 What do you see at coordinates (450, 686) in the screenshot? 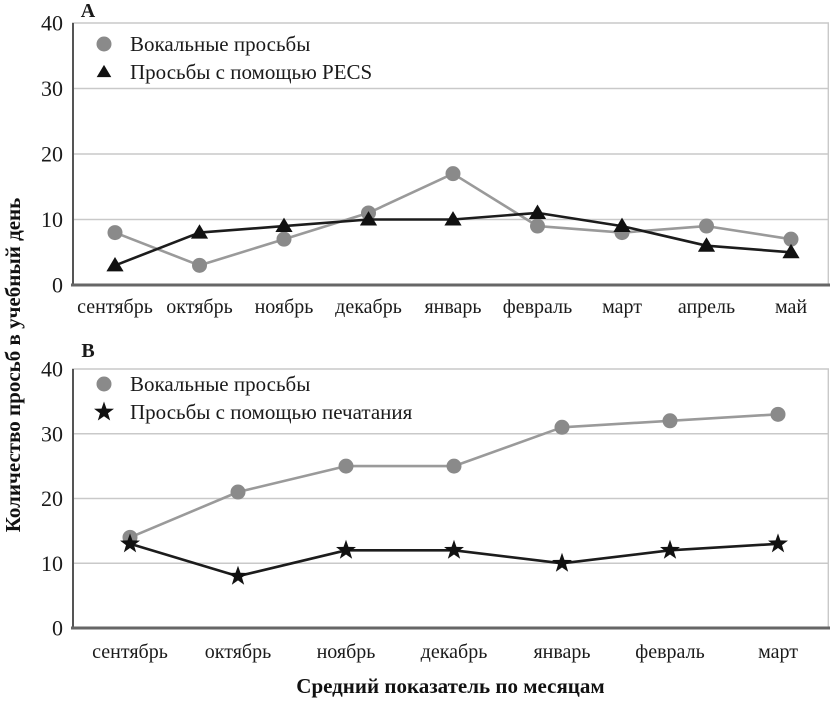
I see `x-axis-title: Средний показатель по месяцам` at bounding box center [450, 686].